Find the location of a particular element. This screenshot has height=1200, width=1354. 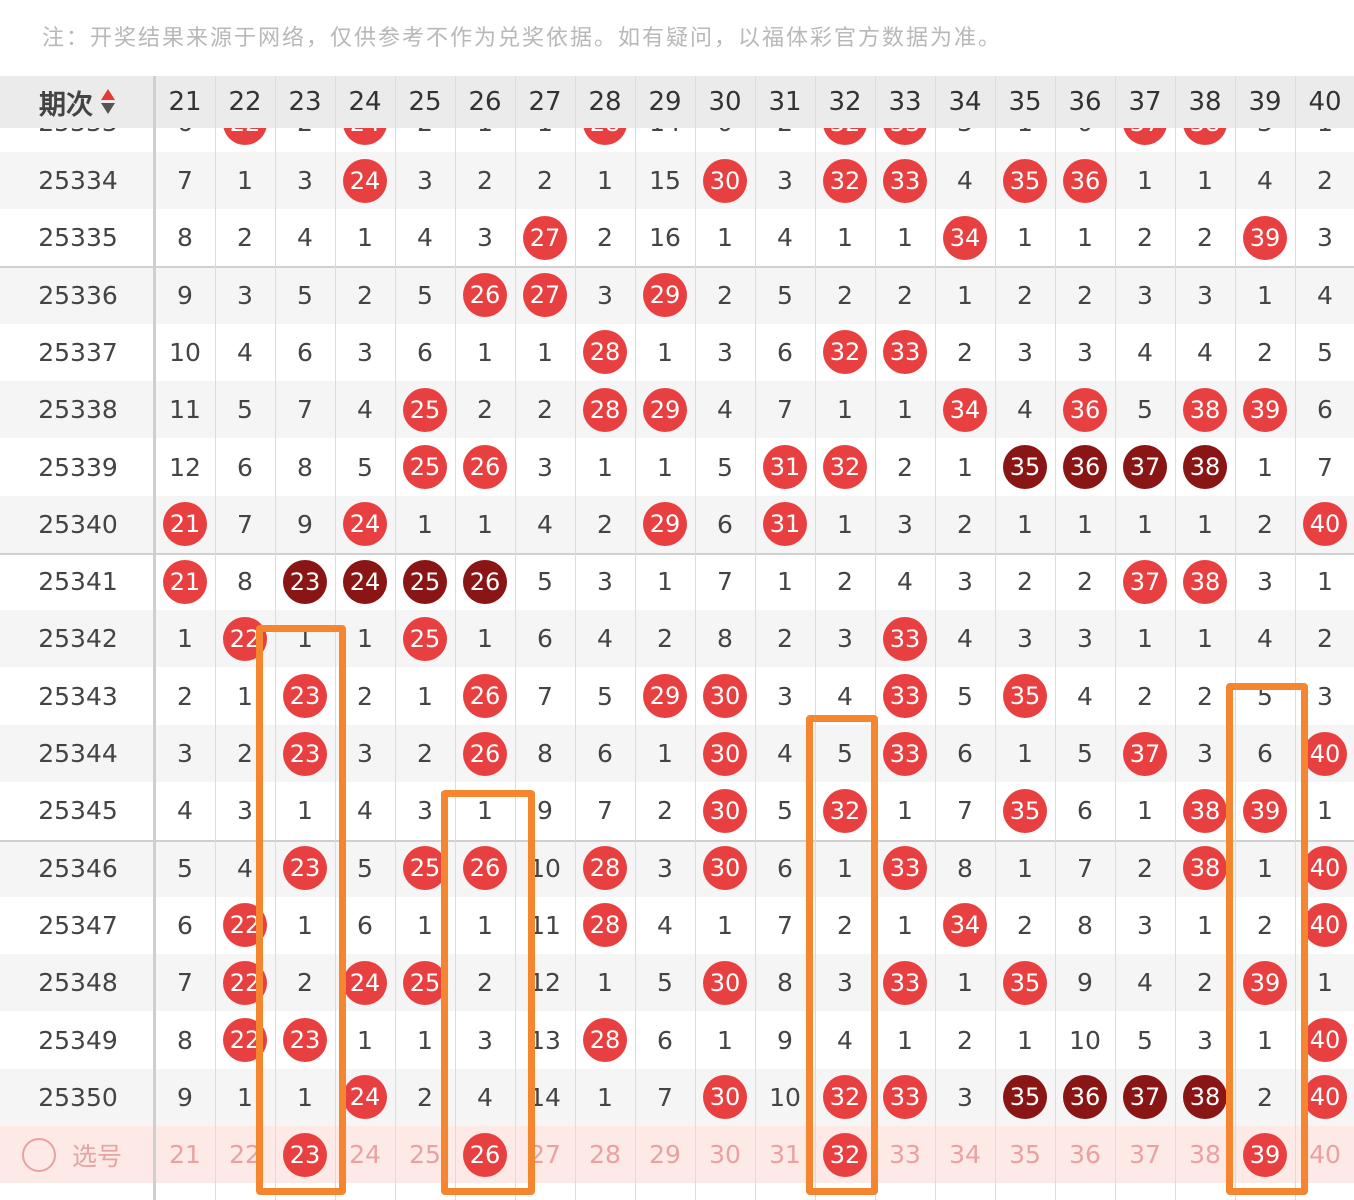

select-cell-37: 37 is located at coordinates (1145, 1154).